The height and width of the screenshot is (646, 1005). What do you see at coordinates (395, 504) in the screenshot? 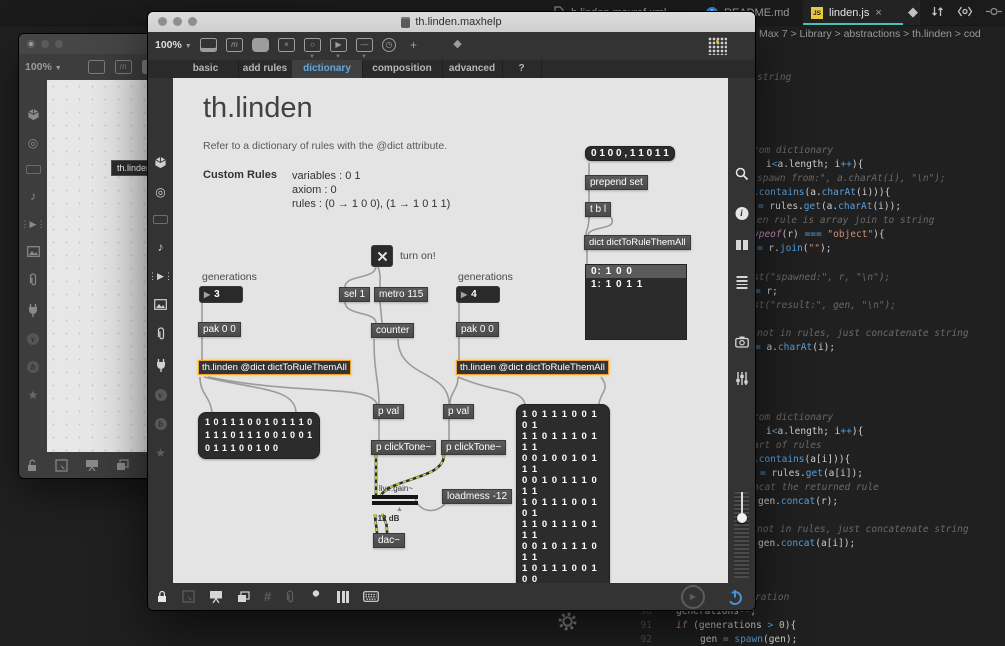
I see `livegain-meter: ▲` at bounding box center [395, 504].